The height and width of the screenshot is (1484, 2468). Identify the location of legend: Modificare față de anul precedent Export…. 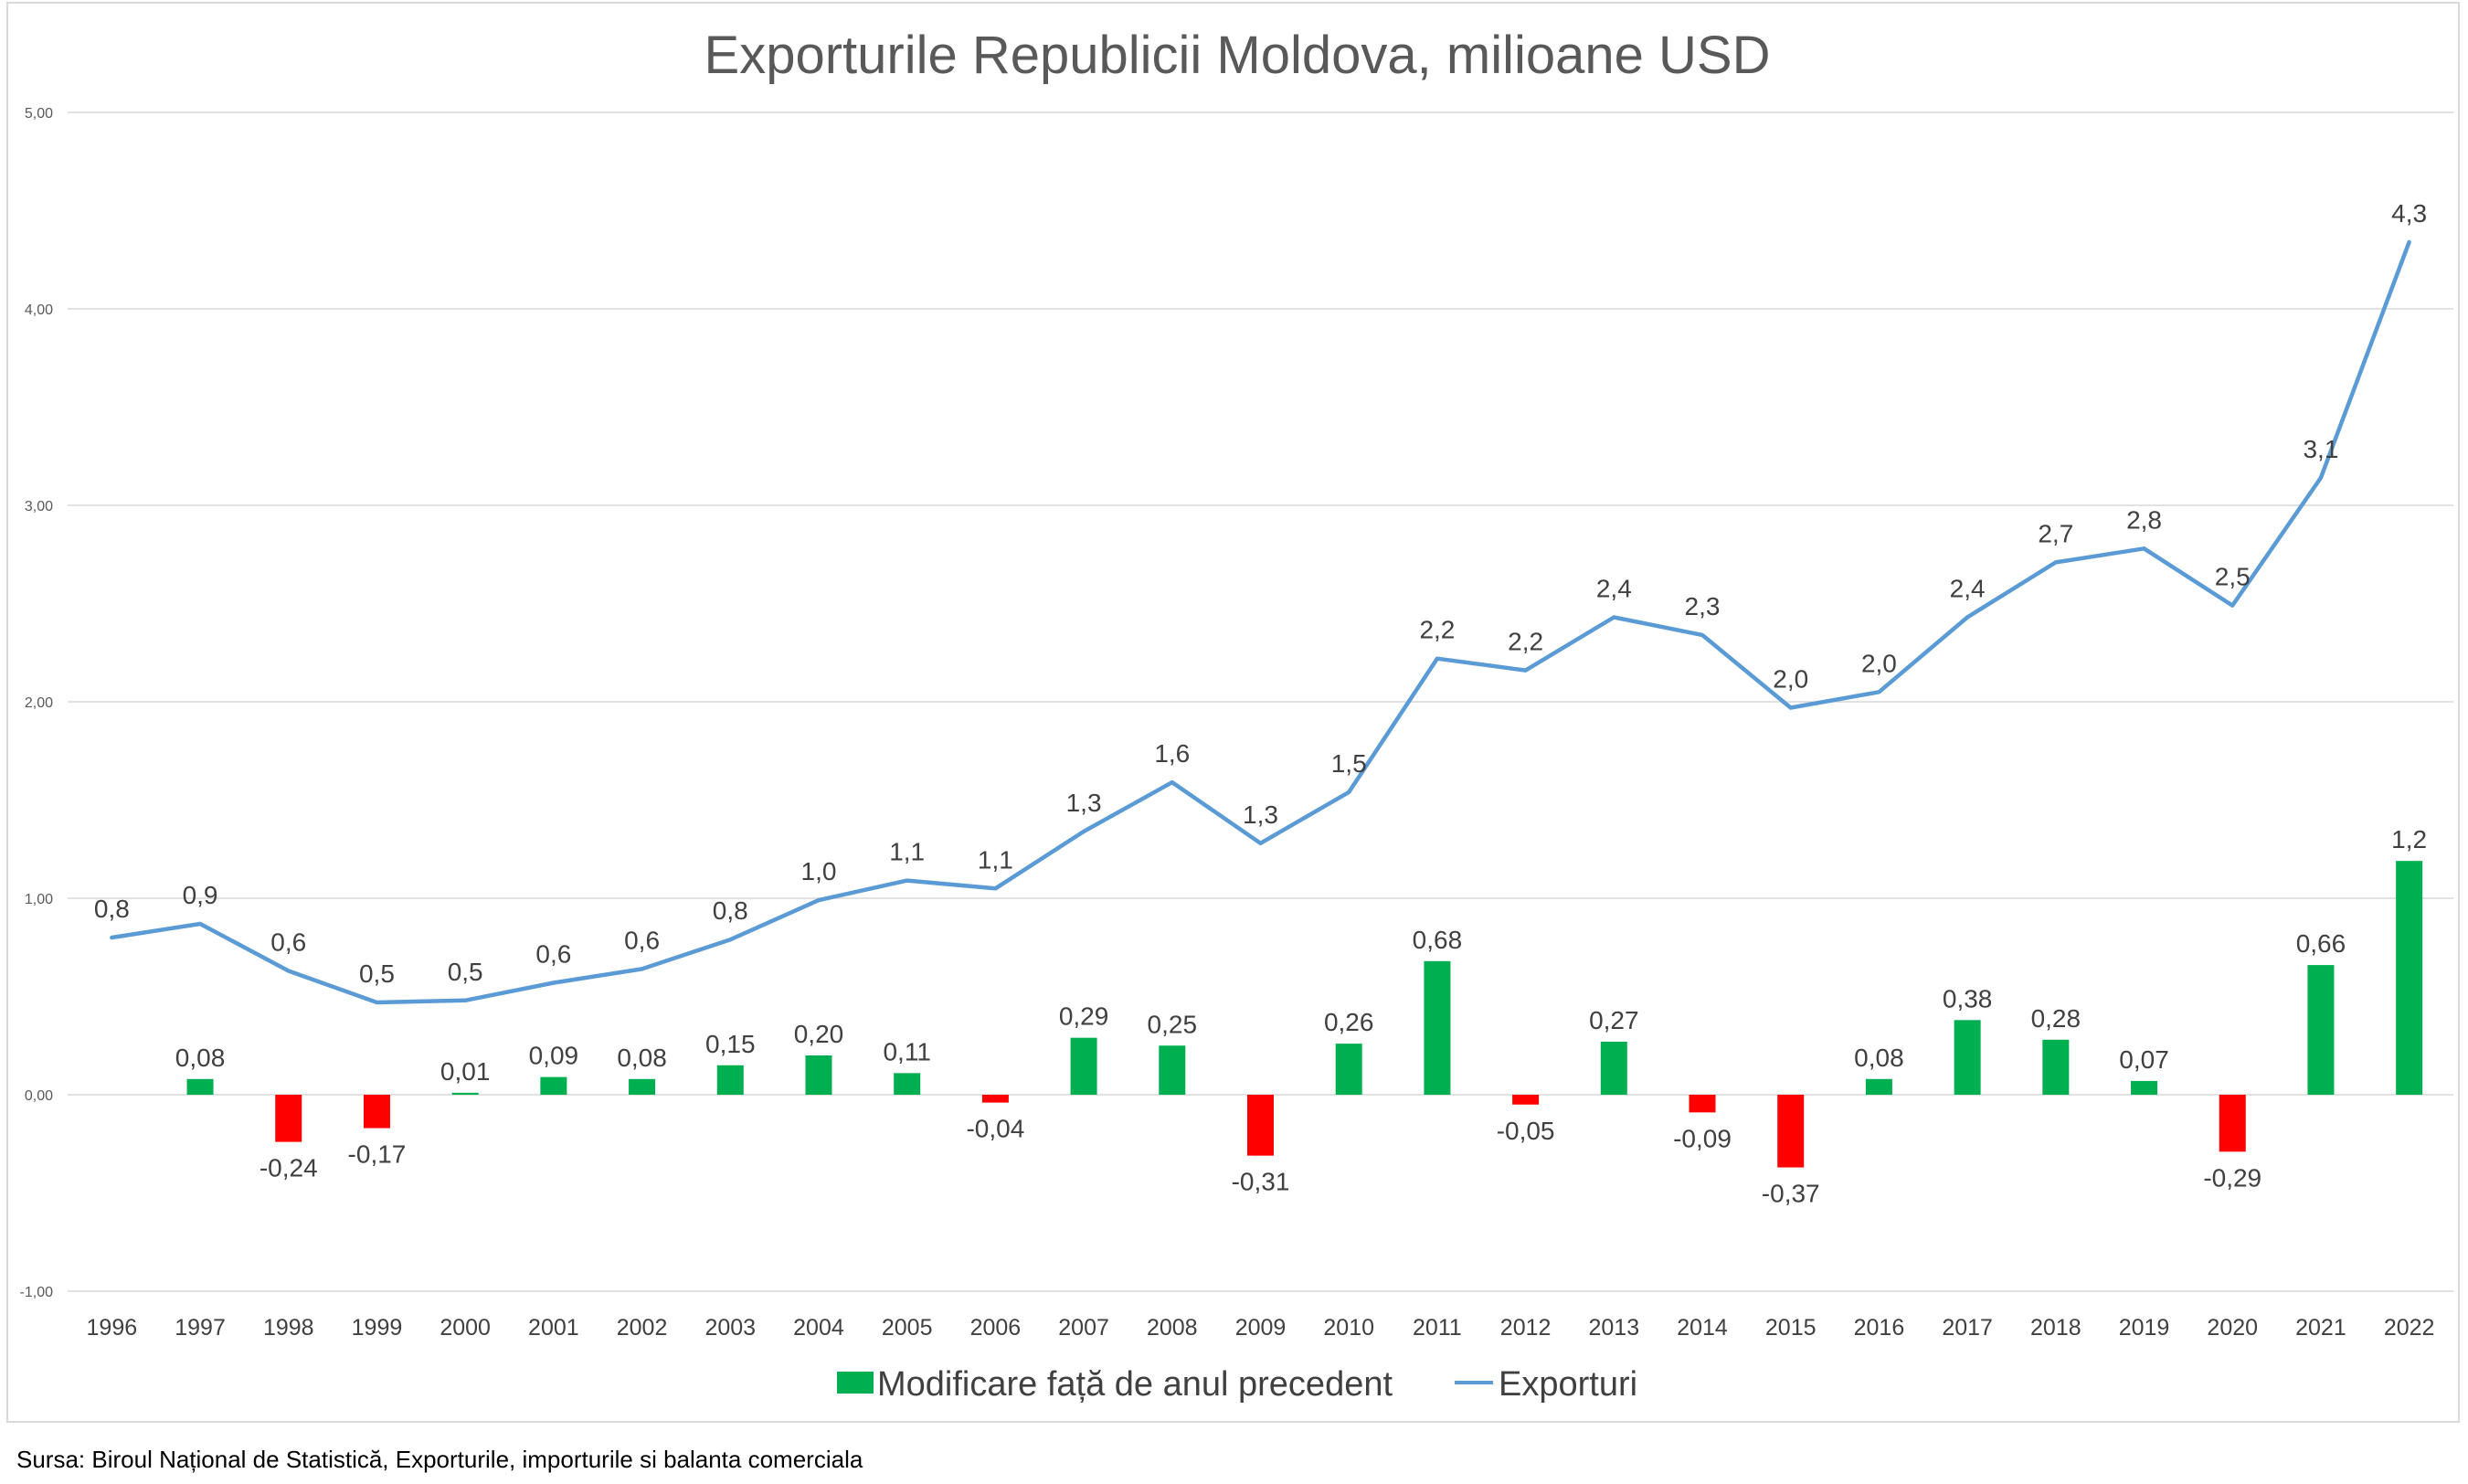
(1237, 1384).